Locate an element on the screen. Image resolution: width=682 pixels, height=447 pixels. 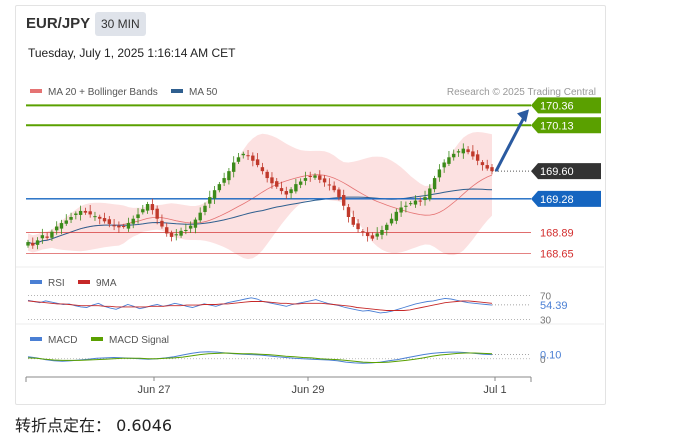
x-tick-label: Jun 29 is located at coordinates (307, 390).